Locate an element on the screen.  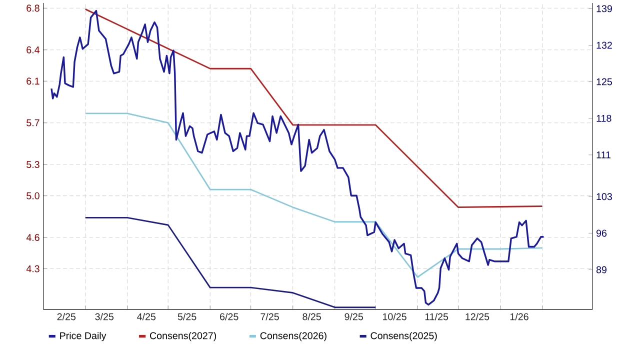
x-tick-label: 6/25 is located at coordinates (229, 316).